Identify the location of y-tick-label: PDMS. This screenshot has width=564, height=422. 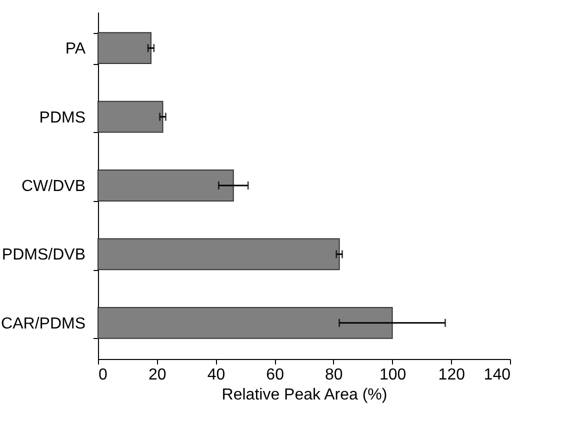
(62, 117).